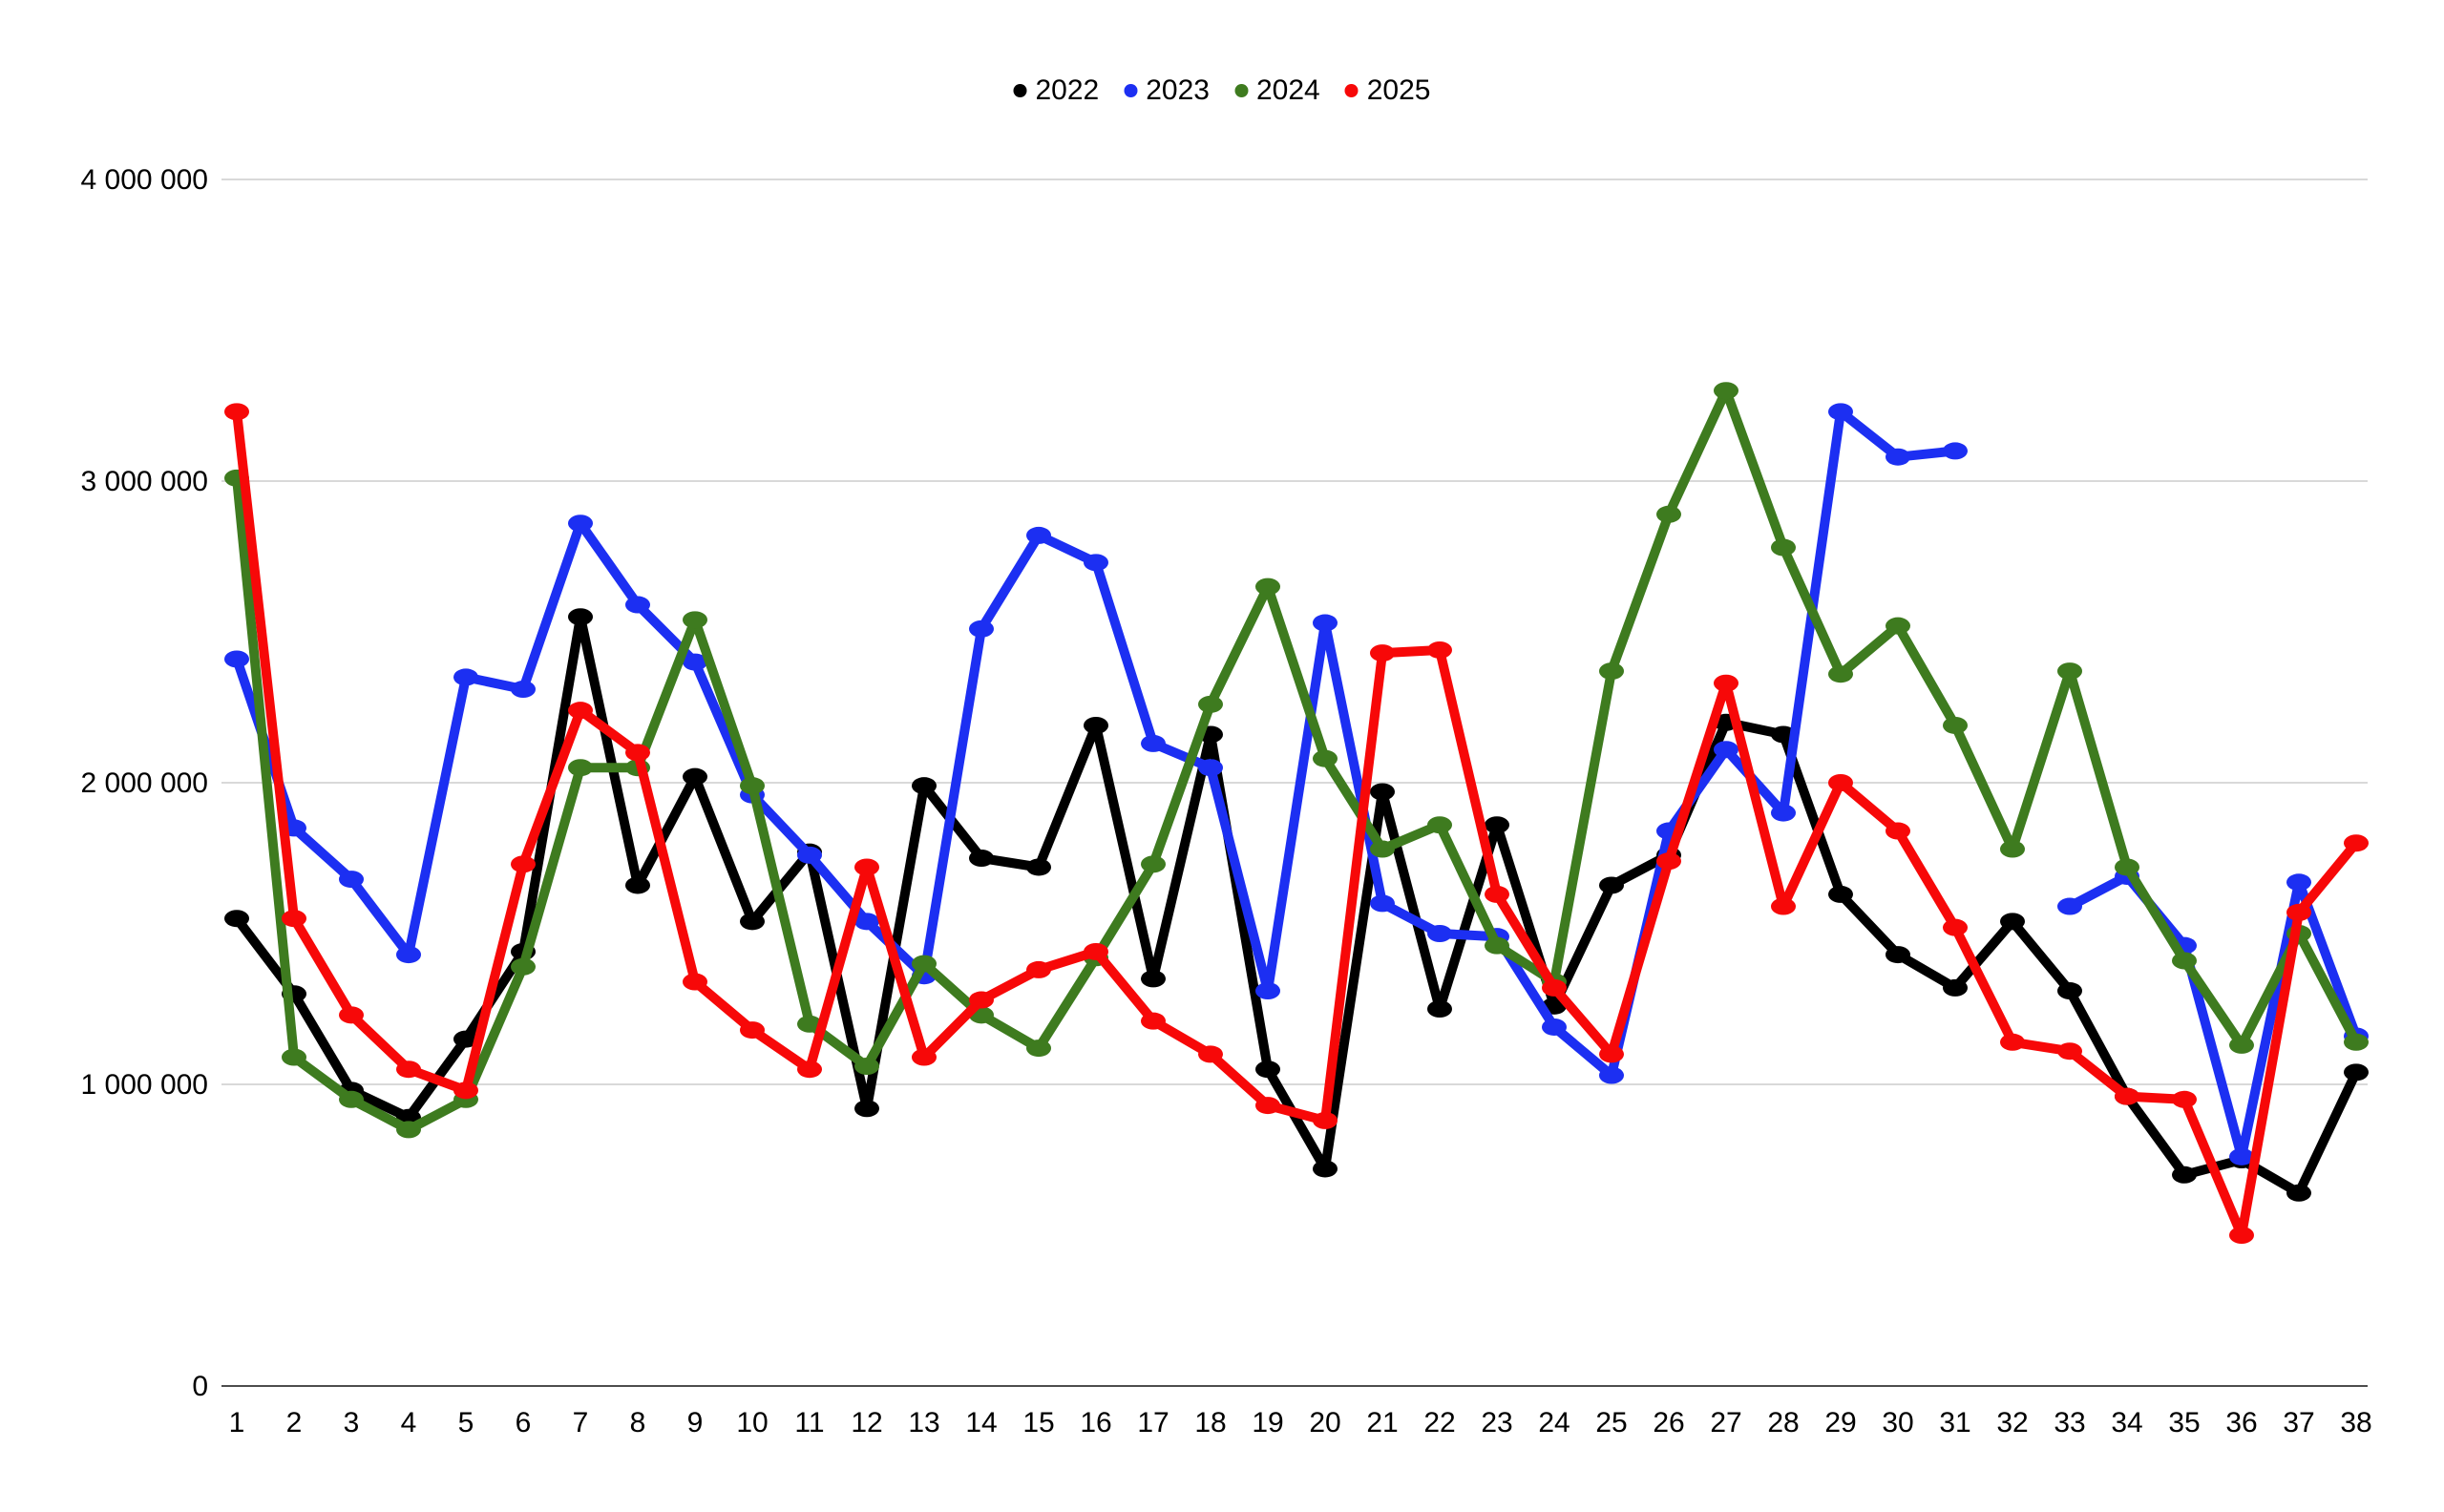 Image resolution: width=2444 pixels, height=1512 pixels. Describe the element at coordinates (1783, 1423) in the screenshot. I see `x-tick-label: 28` at that location.